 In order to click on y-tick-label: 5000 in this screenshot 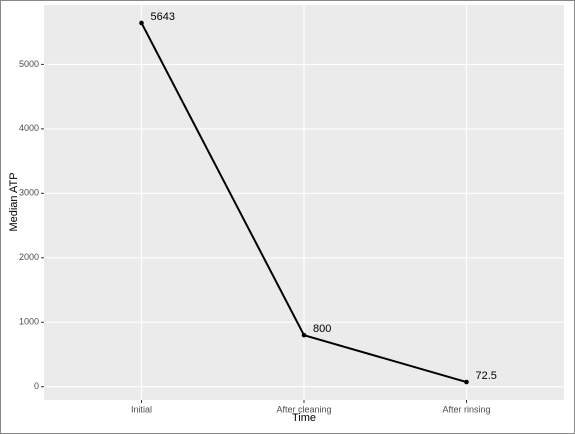, I will do `click(29, 64)`.